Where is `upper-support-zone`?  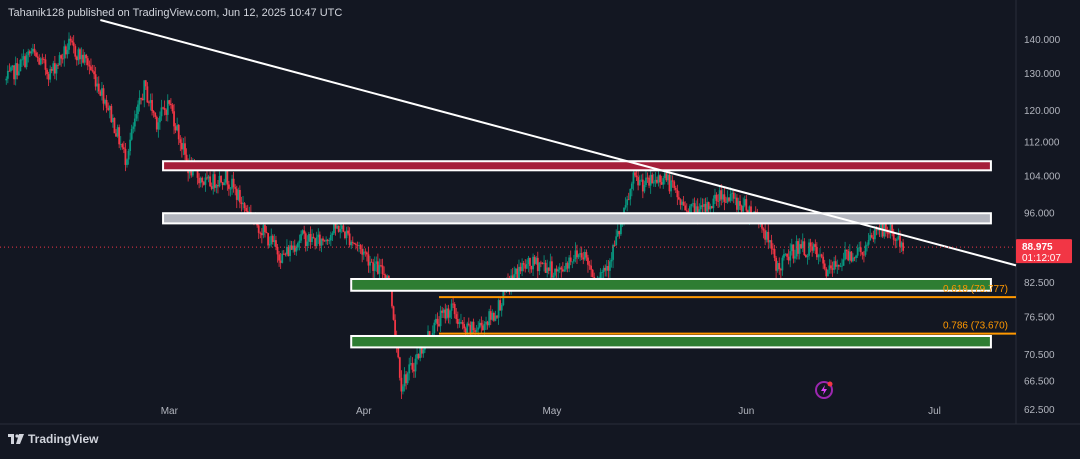 upper-support-zone is located at coordinates (671, 284).